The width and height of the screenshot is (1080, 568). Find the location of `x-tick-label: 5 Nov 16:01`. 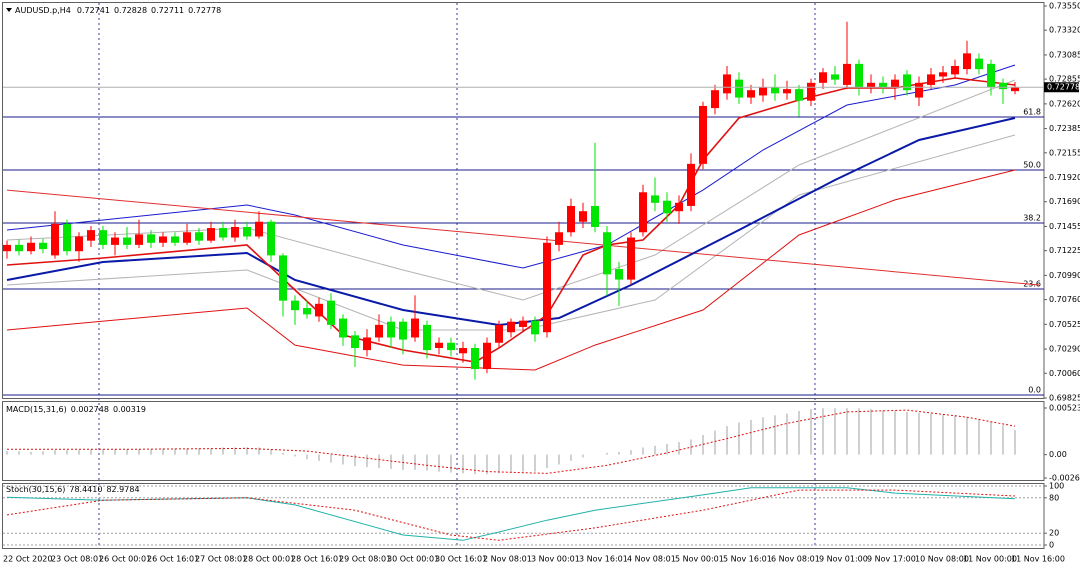

x-tick-label: 5 Nov 16:01 is located at coordinates (747, 559).